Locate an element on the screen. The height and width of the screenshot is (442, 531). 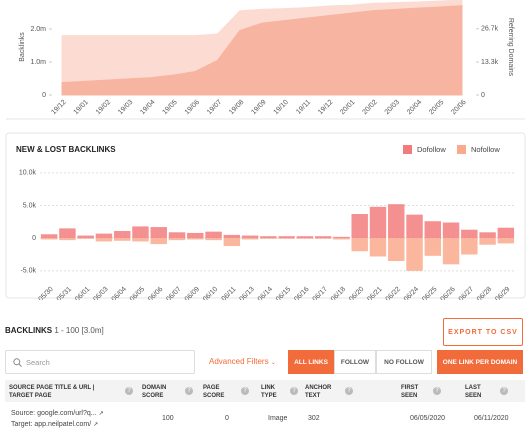
x-tick-label: 19/09 is located at coordinates (258, 107).